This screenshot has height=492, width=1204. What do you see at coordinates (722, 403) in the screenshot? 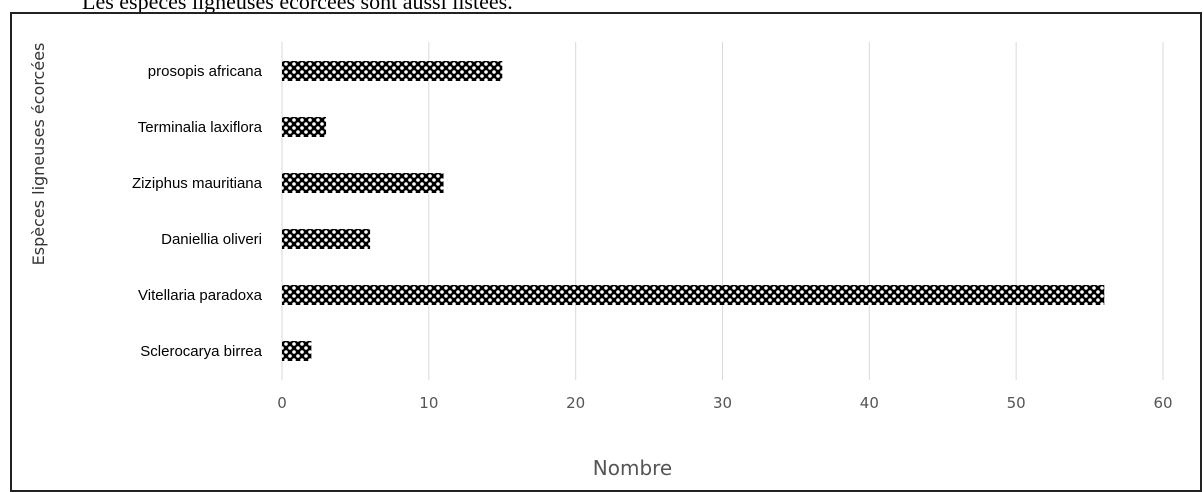
I see `x-tick-label: 30` at bounding box center [722, 403].